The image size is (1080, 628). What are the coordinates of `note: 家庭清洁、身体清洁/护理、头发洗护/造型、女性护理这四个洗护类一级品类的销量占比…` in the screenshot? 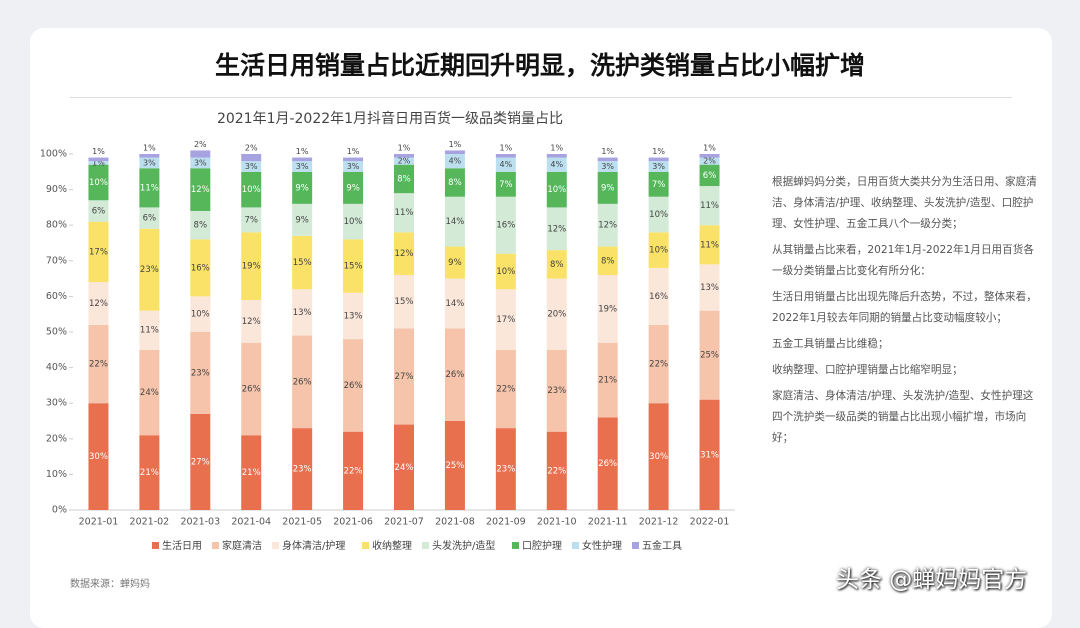 It's located at (903, 417).